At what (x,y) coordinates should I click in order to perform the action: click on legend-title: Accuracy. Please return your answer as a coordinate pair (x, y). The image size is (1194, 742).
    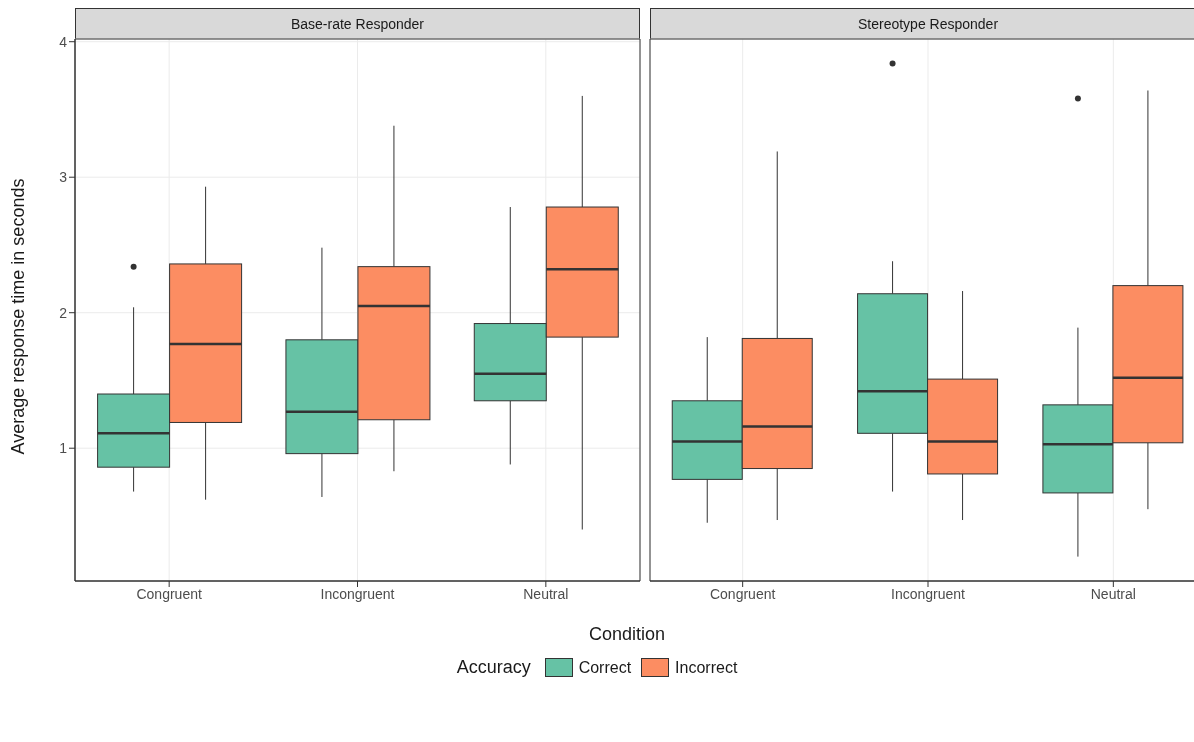
    Looking at the image, I should click on (493, 667).